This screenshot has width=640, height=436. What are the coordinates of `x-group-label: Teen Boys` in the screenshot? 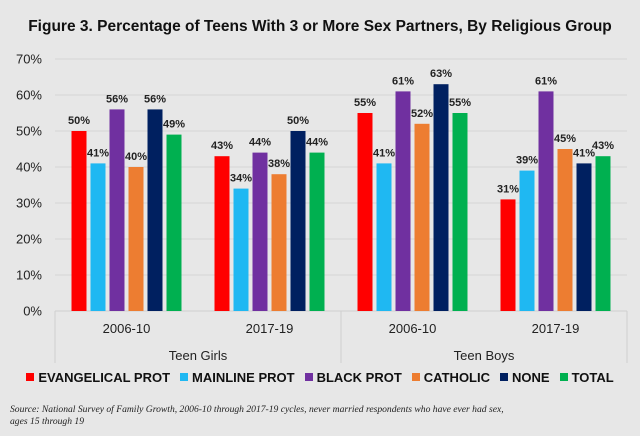 It's located at (484, 355).